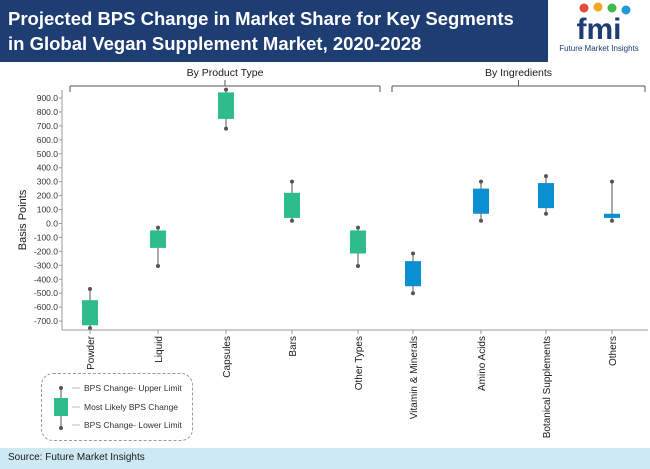 The image size is (650, 469). What do you see at coordinates (158, 266) in the screenshot?
I see `lower-dot-liquid` at bounding box center [158, 266].